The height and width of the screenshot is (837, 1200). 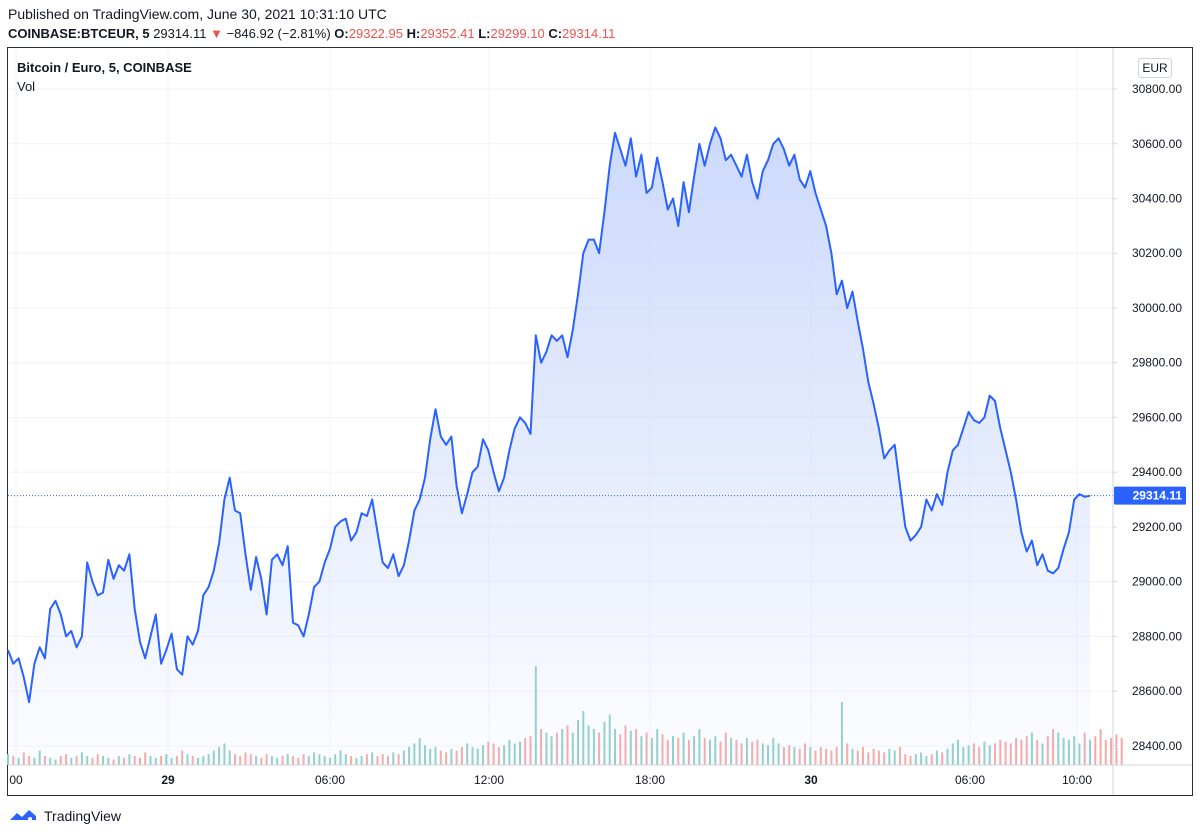 What do you see at coordinates (278, 33) in the screenshot?
I see `price-change: −846.92 (−2.81%)` at bounding box center [278, 33].